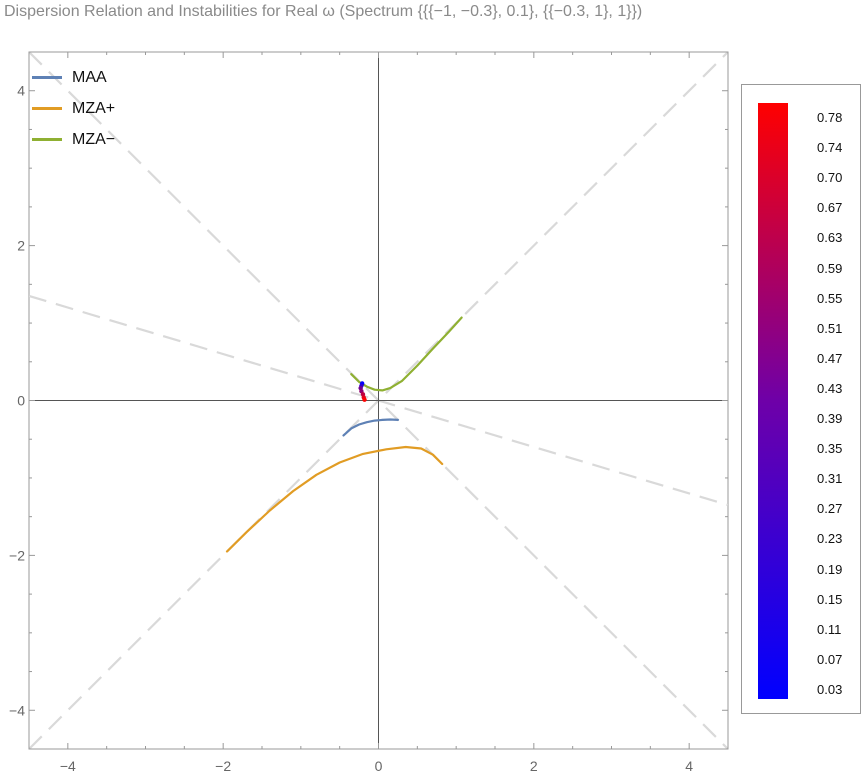 The height and width of the screenshot is (781, 864). I want to click on colorbar-tick-label: 0.74, so click(830, 148).